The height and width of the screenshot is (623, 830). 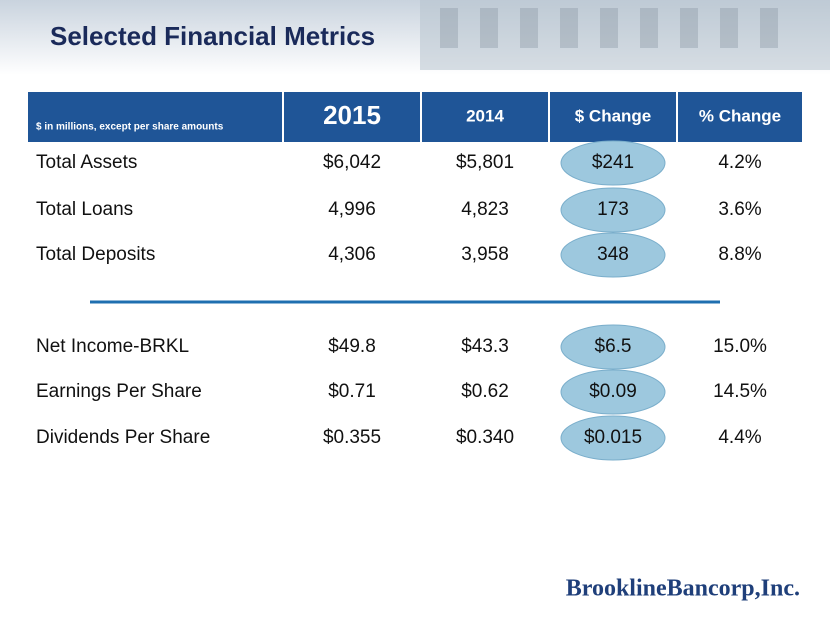 I want to click on row-label: Total Assets, so click(x=86, y=162).